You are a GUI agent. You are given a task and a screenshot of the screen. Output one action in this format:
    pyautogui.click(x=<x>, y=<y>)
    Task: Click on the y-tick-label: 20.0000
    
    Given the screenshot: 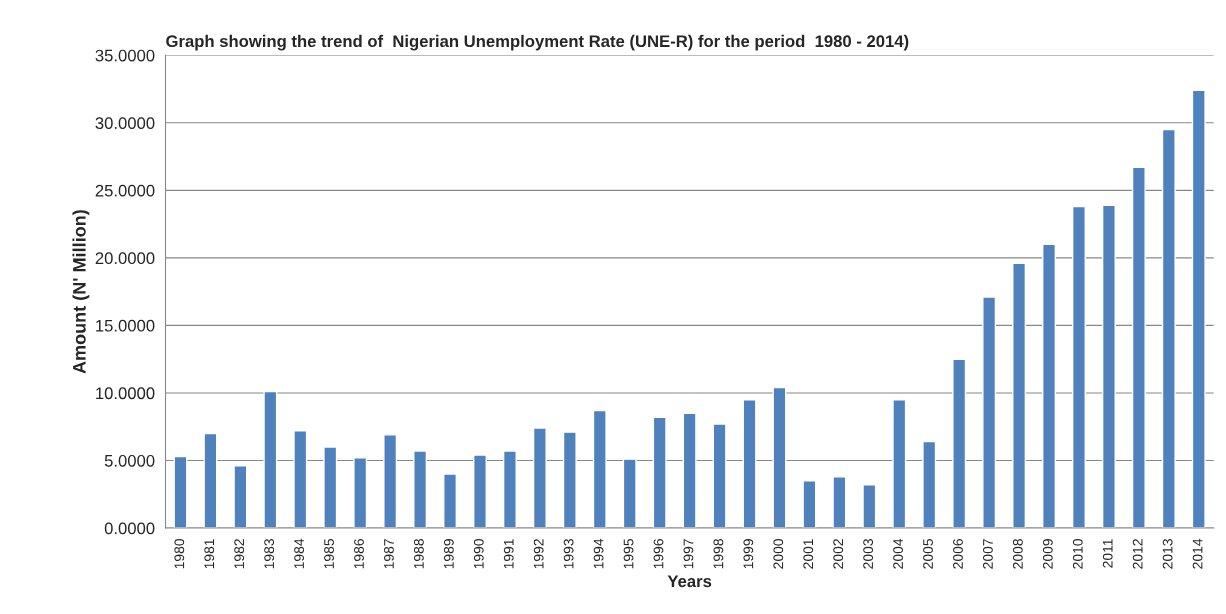 What is the action you would take?
    pyautogui.click(x=125, y=258)
    